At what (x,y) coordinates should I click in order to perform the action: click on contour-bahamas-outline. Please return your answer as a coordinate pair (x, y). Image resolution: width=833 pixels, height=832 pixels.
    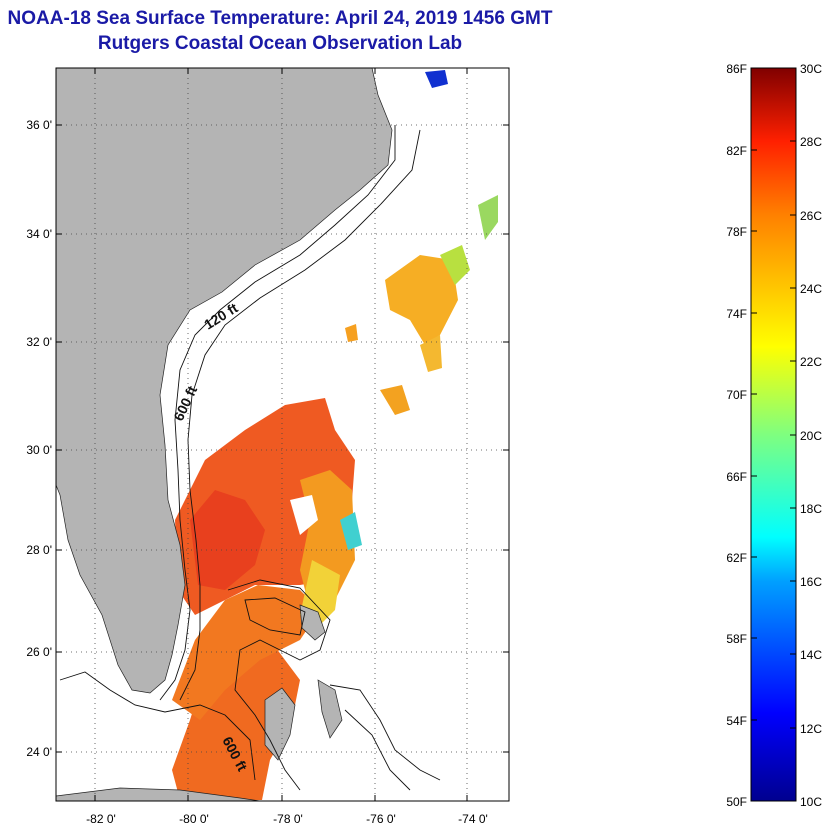
    Looking at the image, I should click on (279, 685).